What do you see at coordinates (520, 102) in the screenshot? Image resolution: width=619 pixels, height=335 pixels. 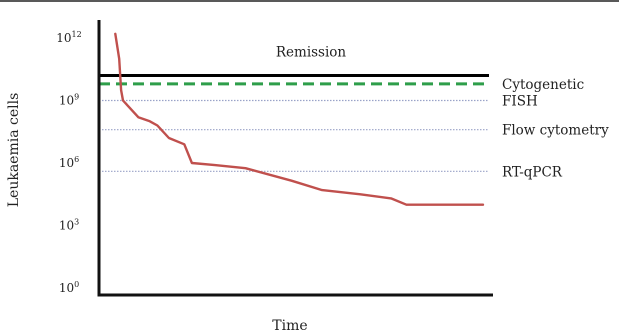 I see `threshold-label-fish: FISH` at bounding box center [520, 102].